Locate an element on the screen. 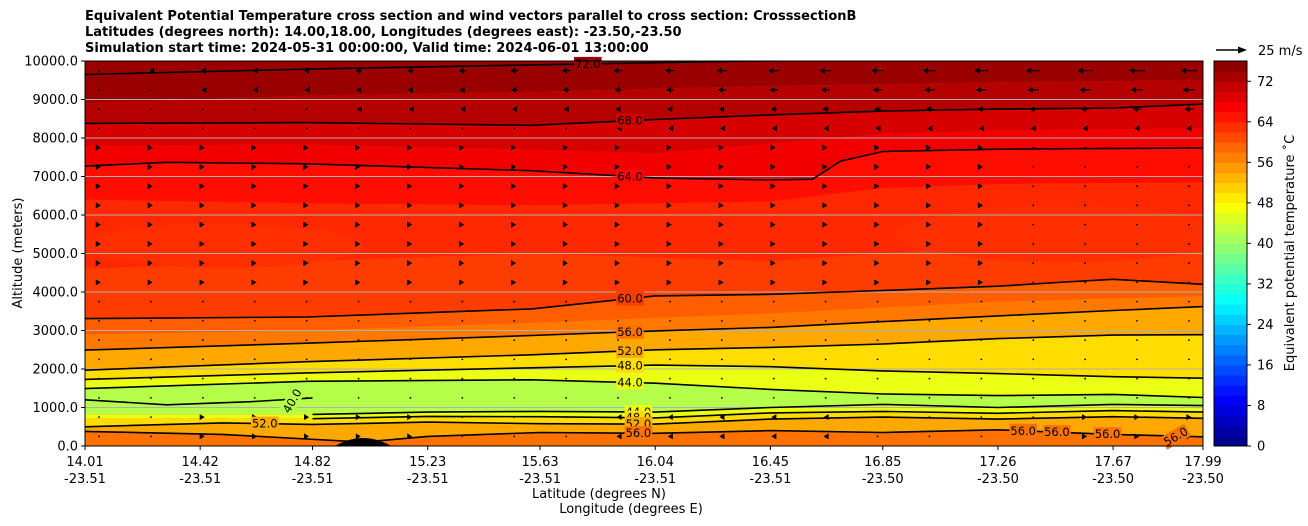  y-tick-label: 1000.0 is located at coordinates (56, 408).